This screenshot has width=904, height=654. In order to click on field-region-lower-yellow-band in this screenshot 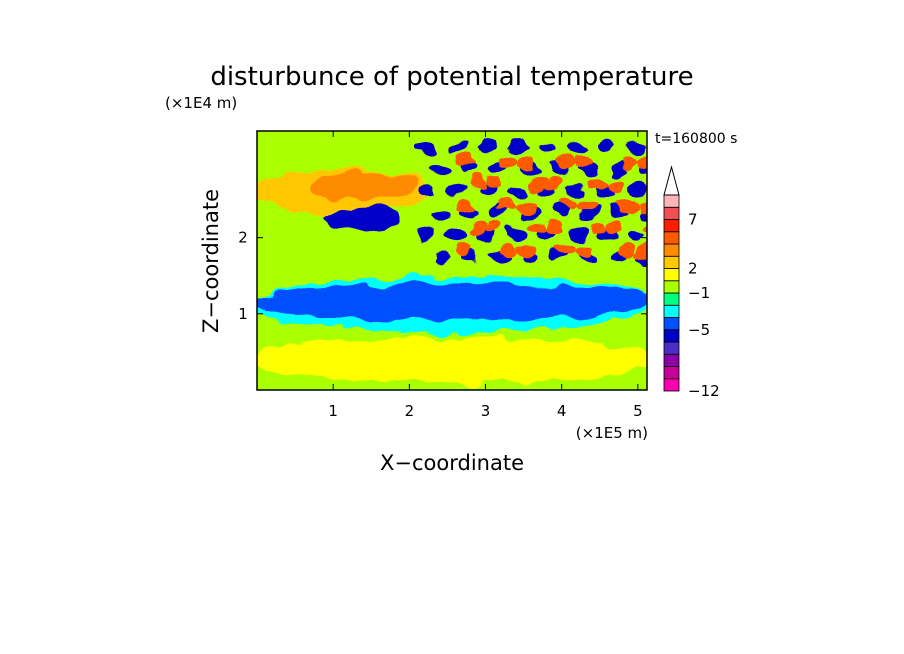, I will do `click(452, 359)`.